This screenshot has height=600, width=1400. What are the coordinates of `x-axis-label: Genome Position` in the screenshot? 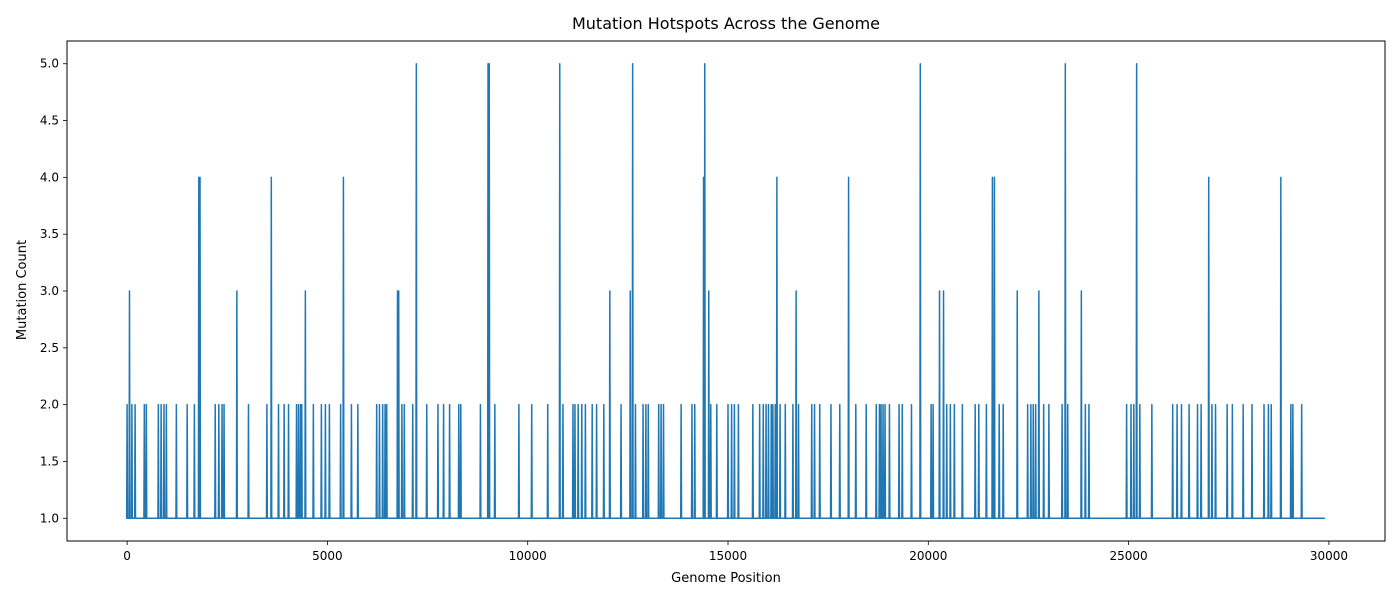 It's located at (726, 578).